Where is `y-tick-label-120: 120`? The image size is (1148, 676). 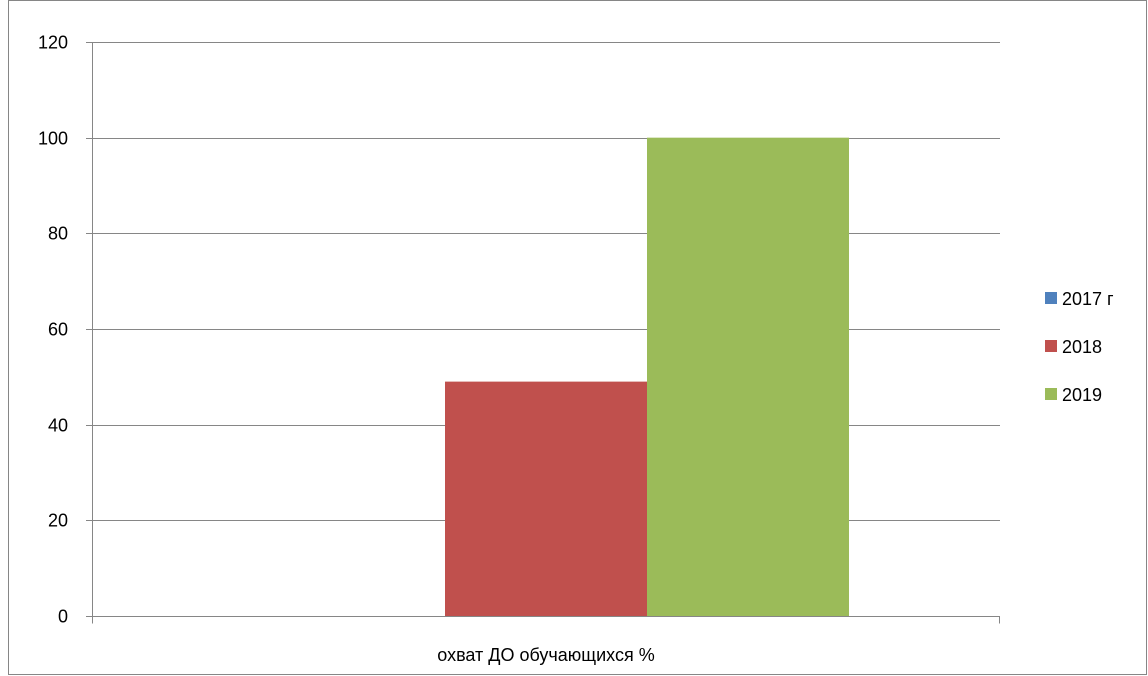
y-tick-label-120: 120 is located at coordinates (53, 43).